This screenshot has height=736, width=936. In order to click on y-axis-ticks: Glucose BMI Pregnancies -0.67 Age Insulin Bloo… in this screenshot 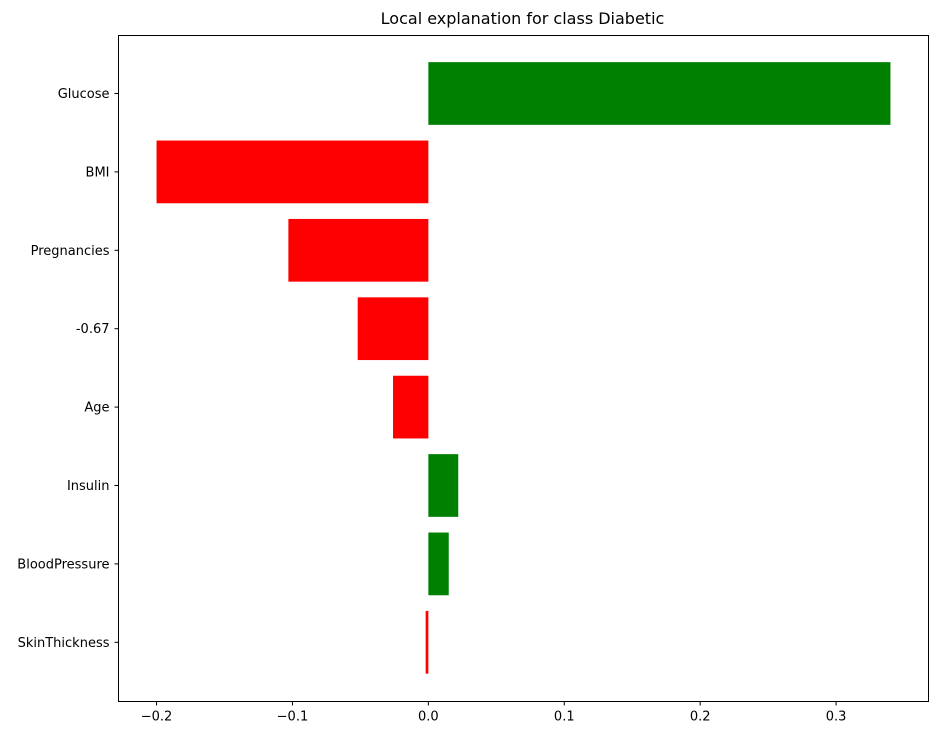, I will do `click(68, 369)`.